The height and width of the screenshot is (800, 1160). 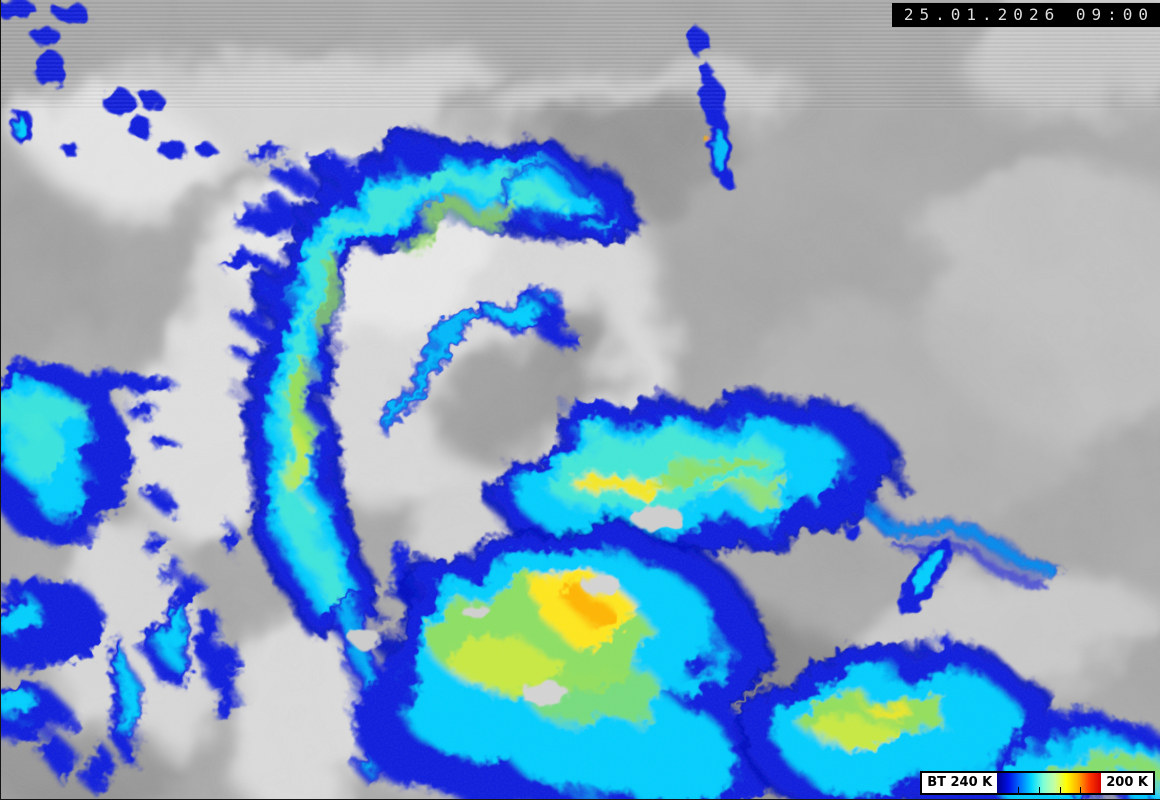 What do you see at coordinates (1049, 783) in the screenshot?
I see `colorbar-gradient` at bounding box center [1049, 783].